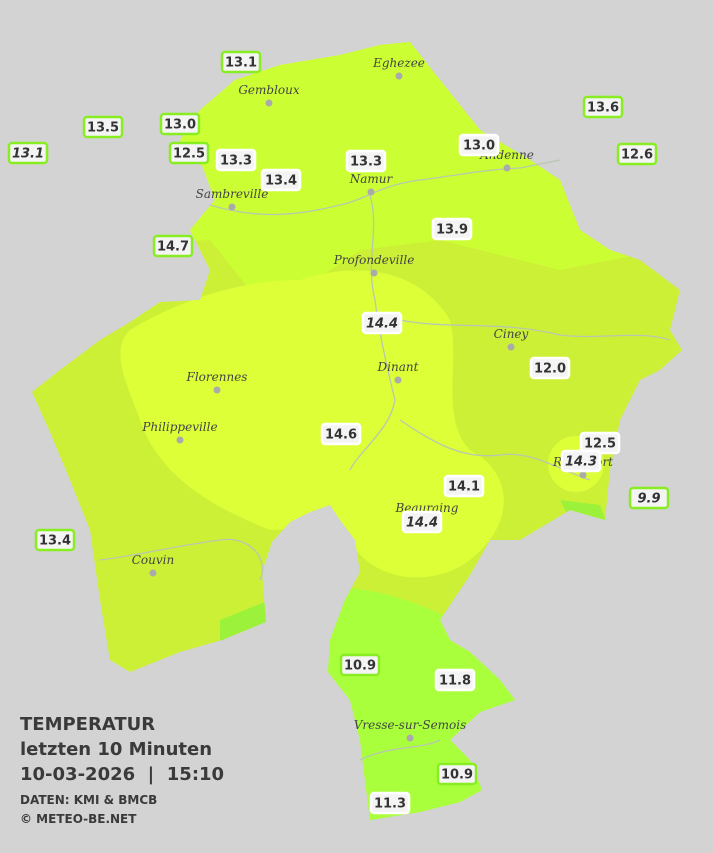 The height and width of the screenshot is (853, 713). I want to click on station-value: 9.9, so click(648, 499).